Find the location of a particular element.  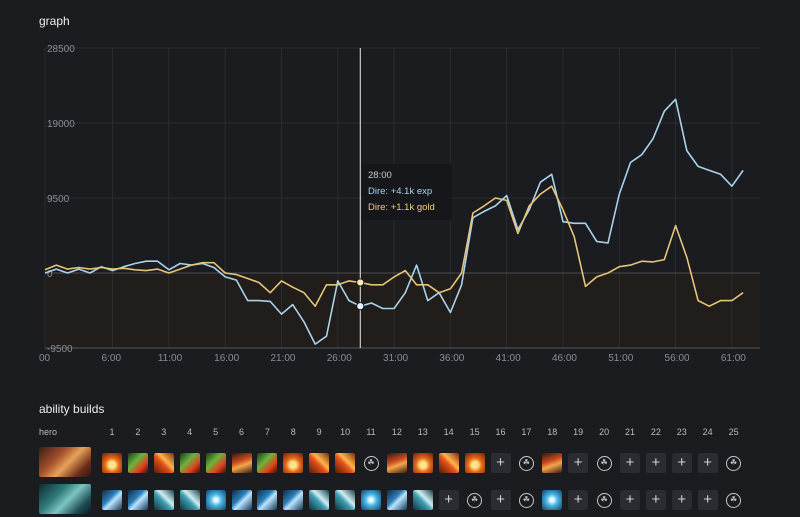

dire-region is located at coordinates (402, 310).